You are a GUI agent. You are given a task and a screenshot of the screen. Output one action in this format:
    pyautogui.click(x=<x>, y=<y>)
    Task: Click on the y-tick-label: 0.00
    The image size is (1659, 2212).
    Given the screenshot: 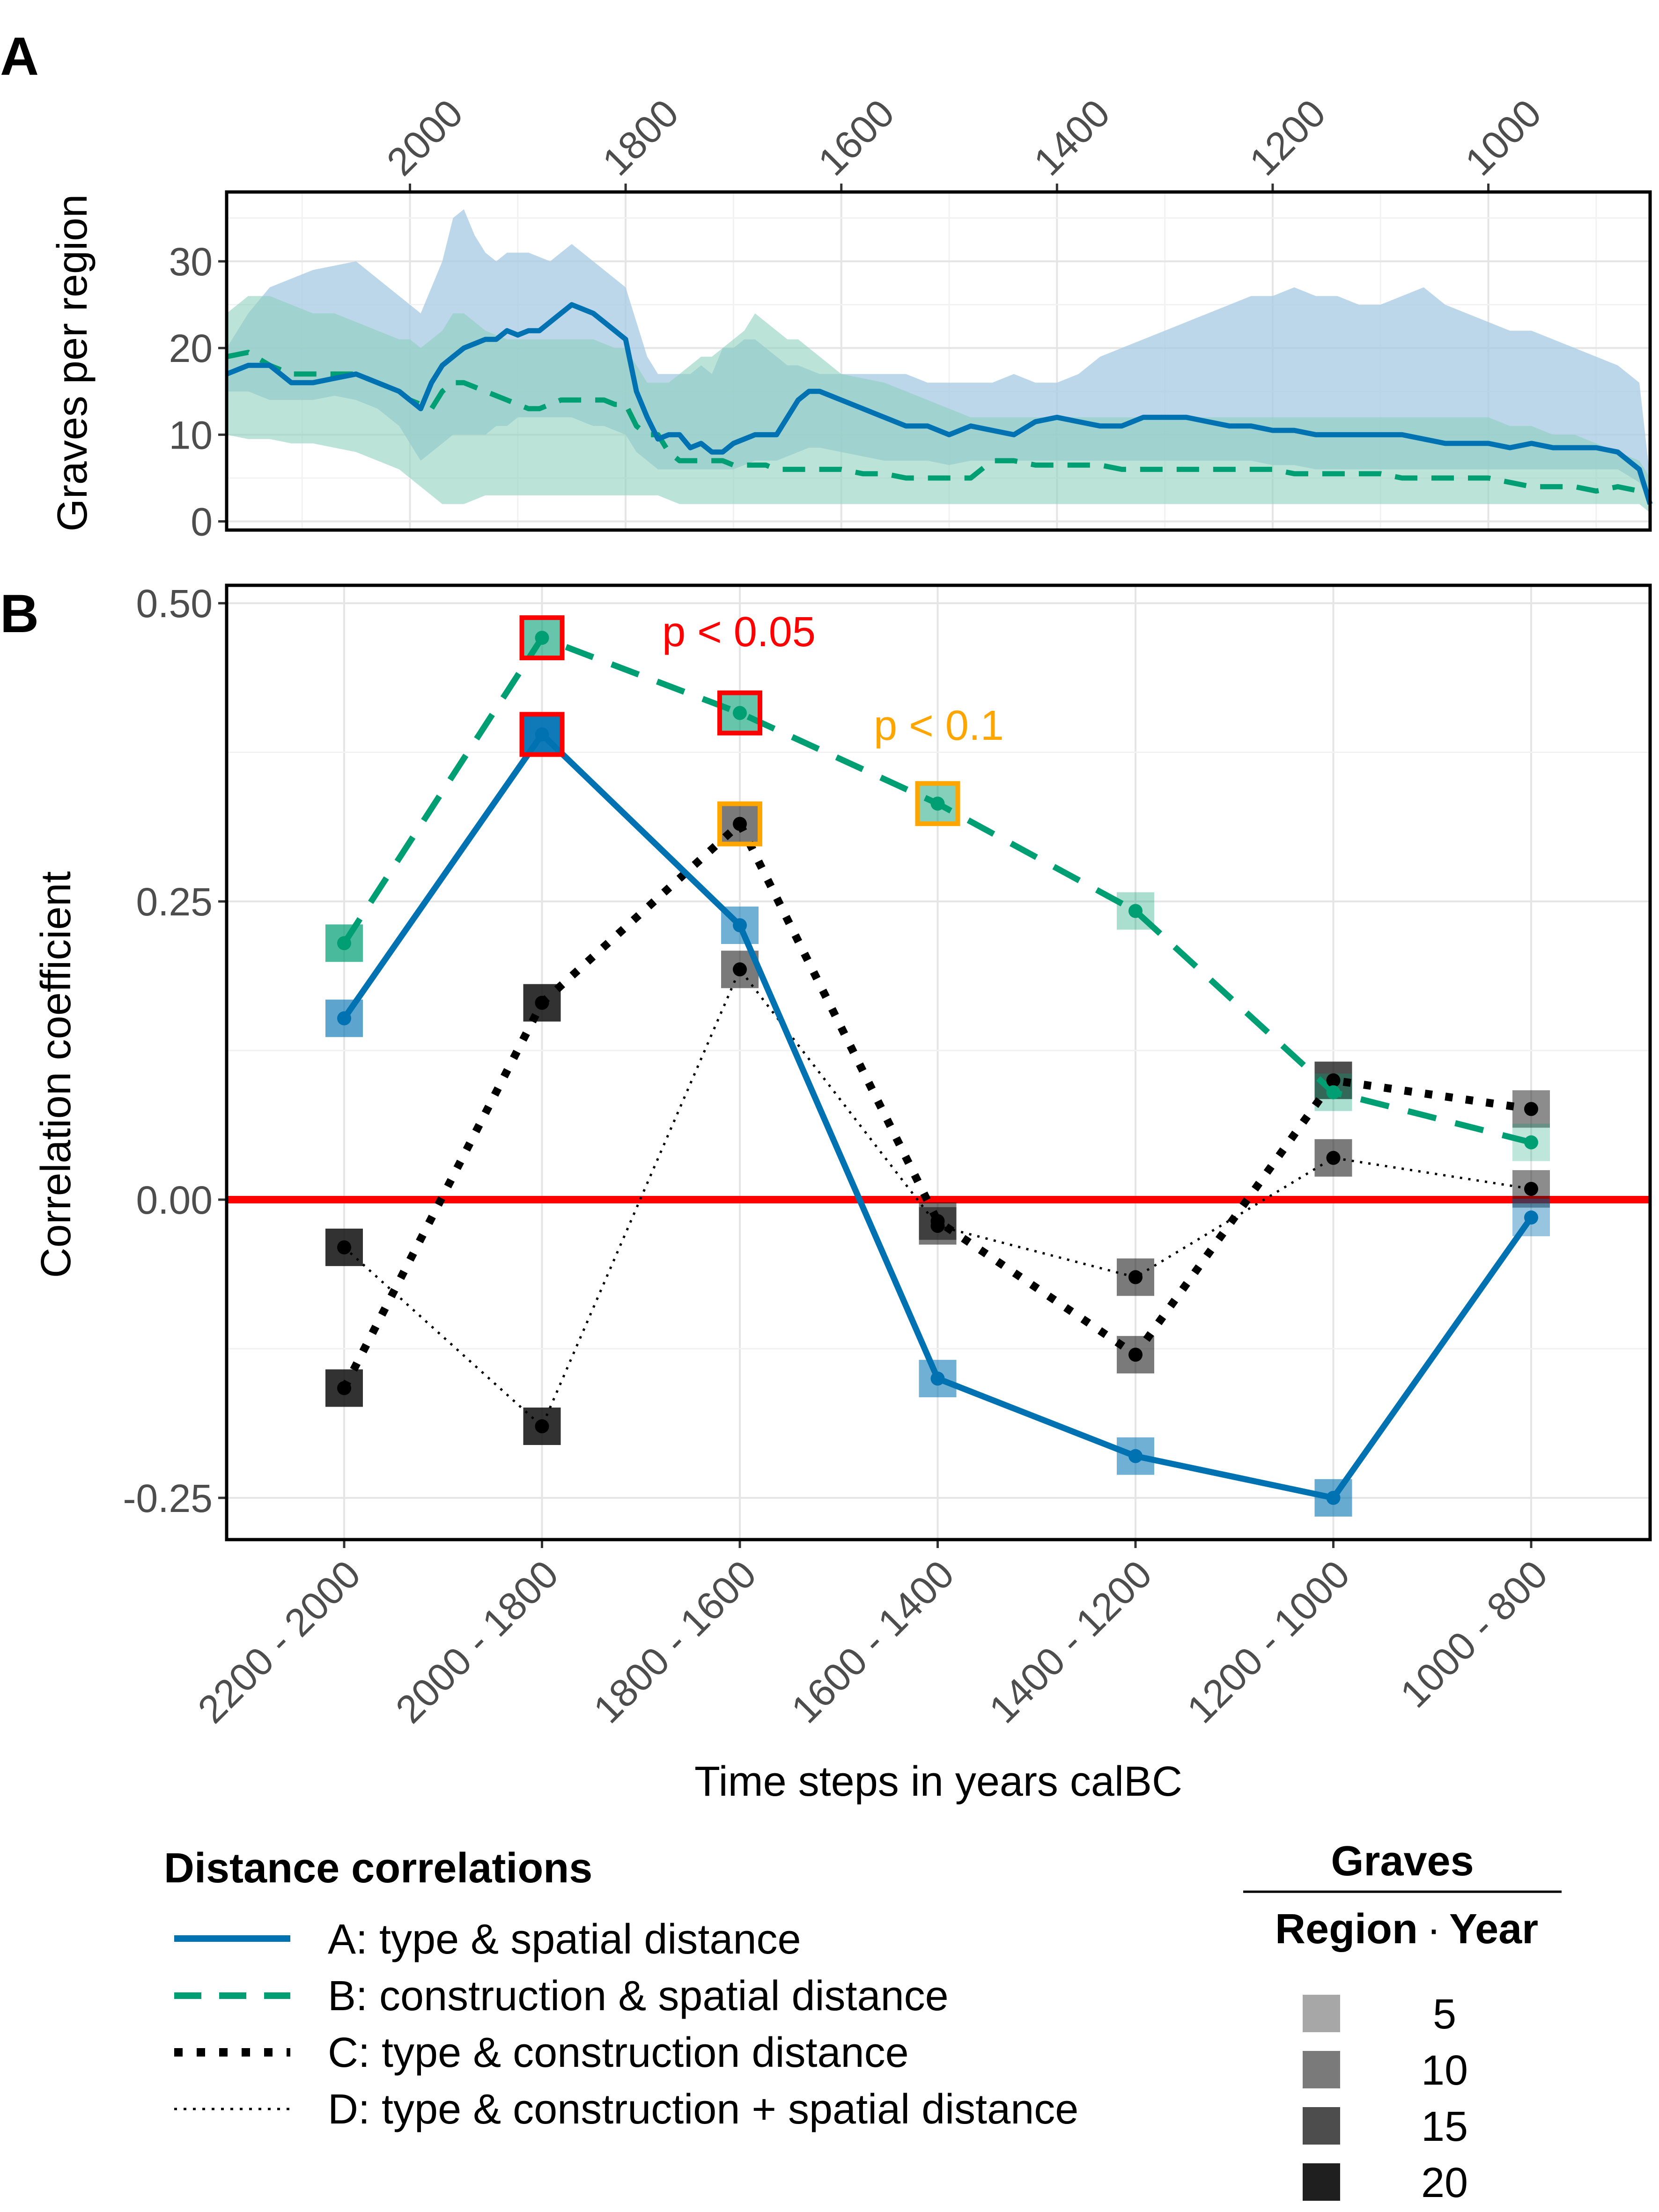 What is the action you would take?
    pyautogui.click(x=174, y=1200)
    